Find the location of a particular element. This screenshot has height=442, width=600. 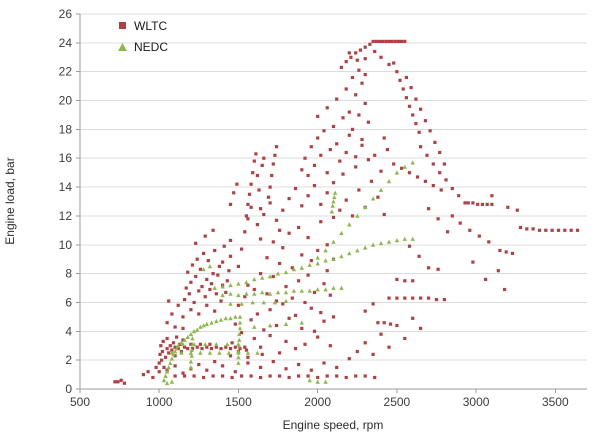

y-tick-label: 26 is located at coordinates (66, 14).